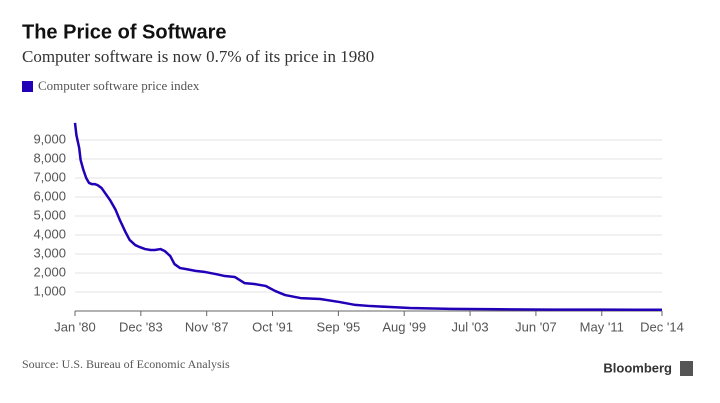 The width and height of the screenshot is (720, 403). Describe the element at coordinates (536, 326) in the screenshot. I see `x-tick-label: Jun '07` at that location.